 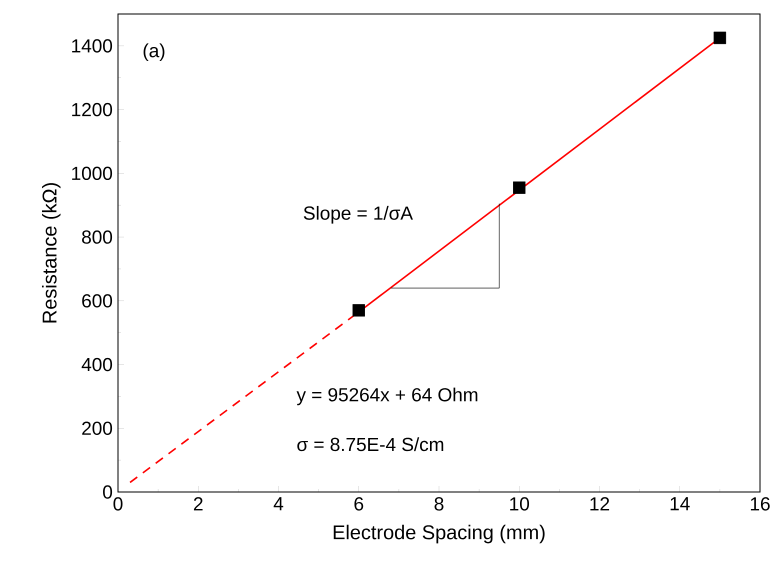 I want to click on y-tick-label: 200, so click(x=97, y=428).